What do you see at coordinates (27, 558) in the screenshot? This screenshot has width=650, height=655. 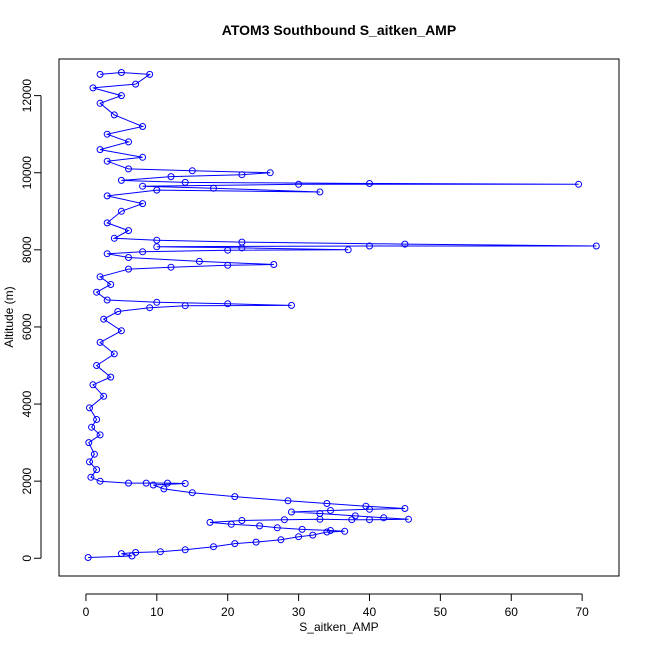 I see `y-tick-label: 0` at bounding box center [27, 558].